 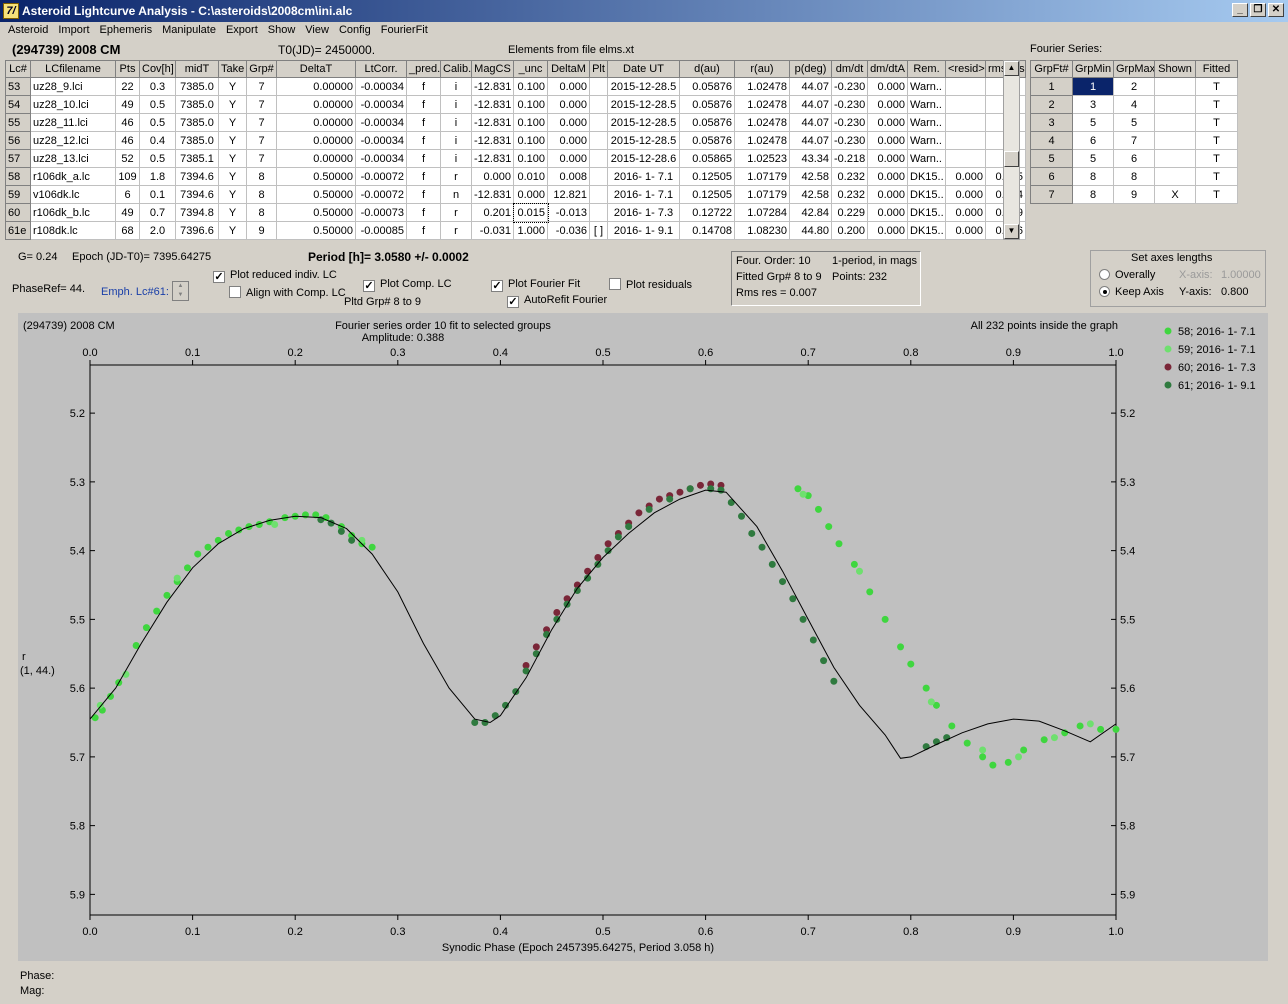 I want to click on table-cell: T, so click(x=1216, y=104).